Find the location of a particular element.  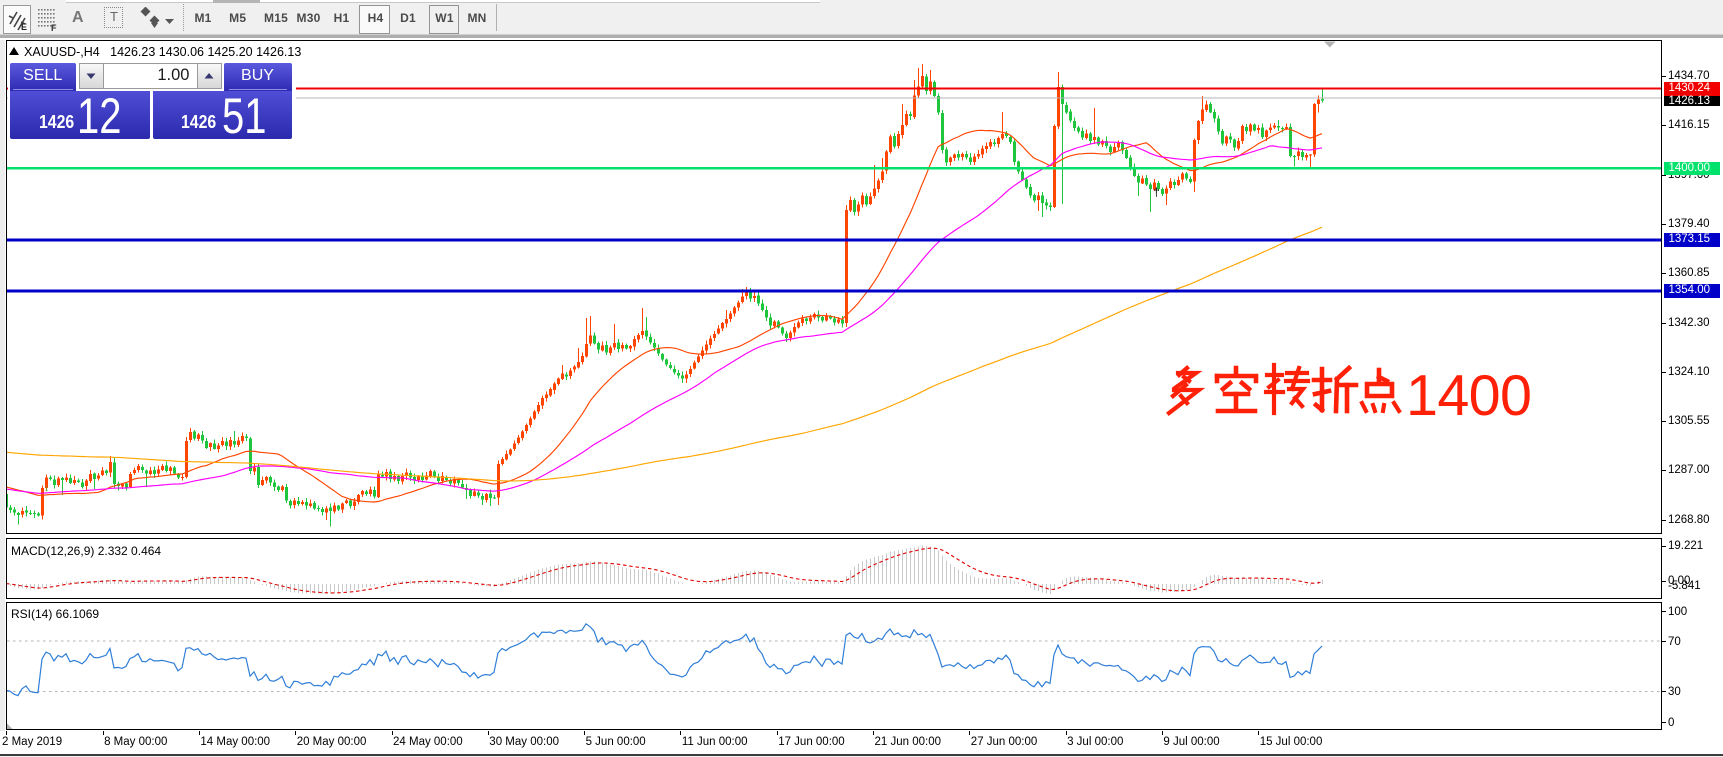

svg-text: E is located at coordinates (24, 27).